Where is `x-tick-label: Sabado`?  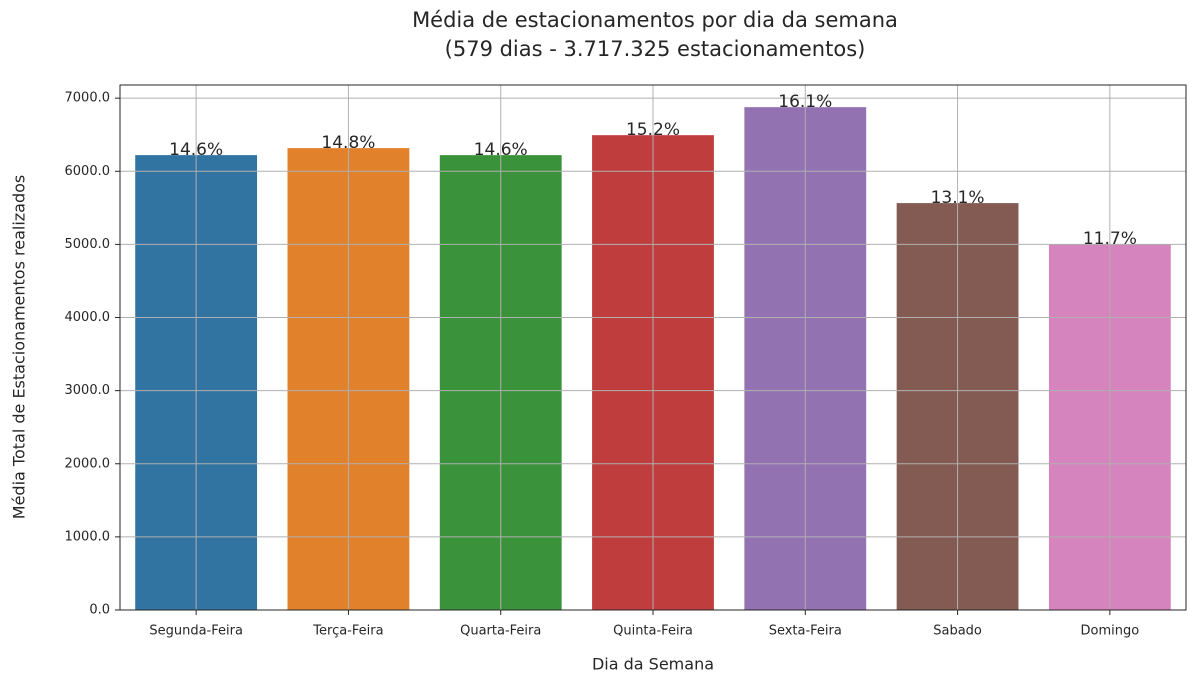 x-tick-label: Sabado is located at coordinates (957, 631).